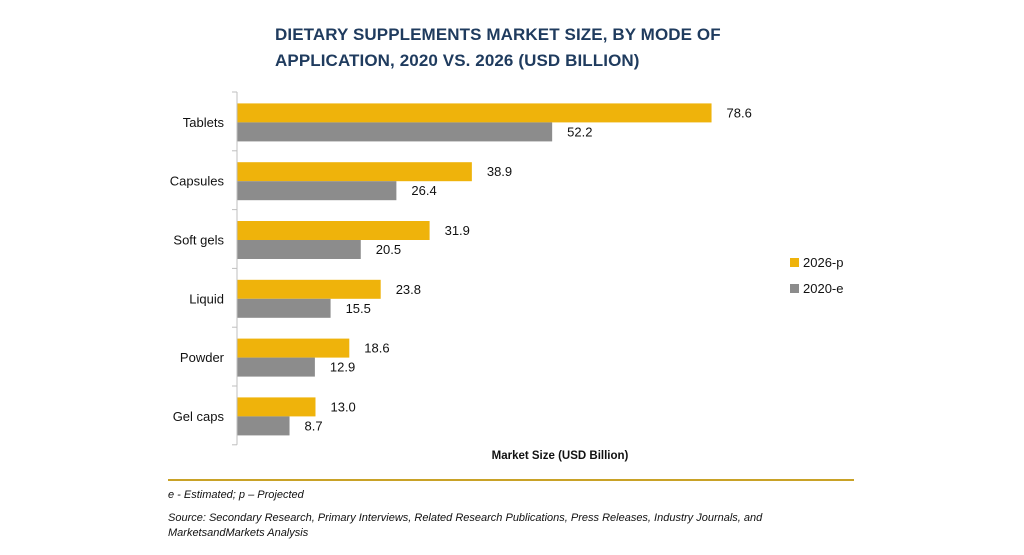  Describe the element at coordinates (794, 288) in the screenshot. I see `legend-swatch-2020-e` at that location.